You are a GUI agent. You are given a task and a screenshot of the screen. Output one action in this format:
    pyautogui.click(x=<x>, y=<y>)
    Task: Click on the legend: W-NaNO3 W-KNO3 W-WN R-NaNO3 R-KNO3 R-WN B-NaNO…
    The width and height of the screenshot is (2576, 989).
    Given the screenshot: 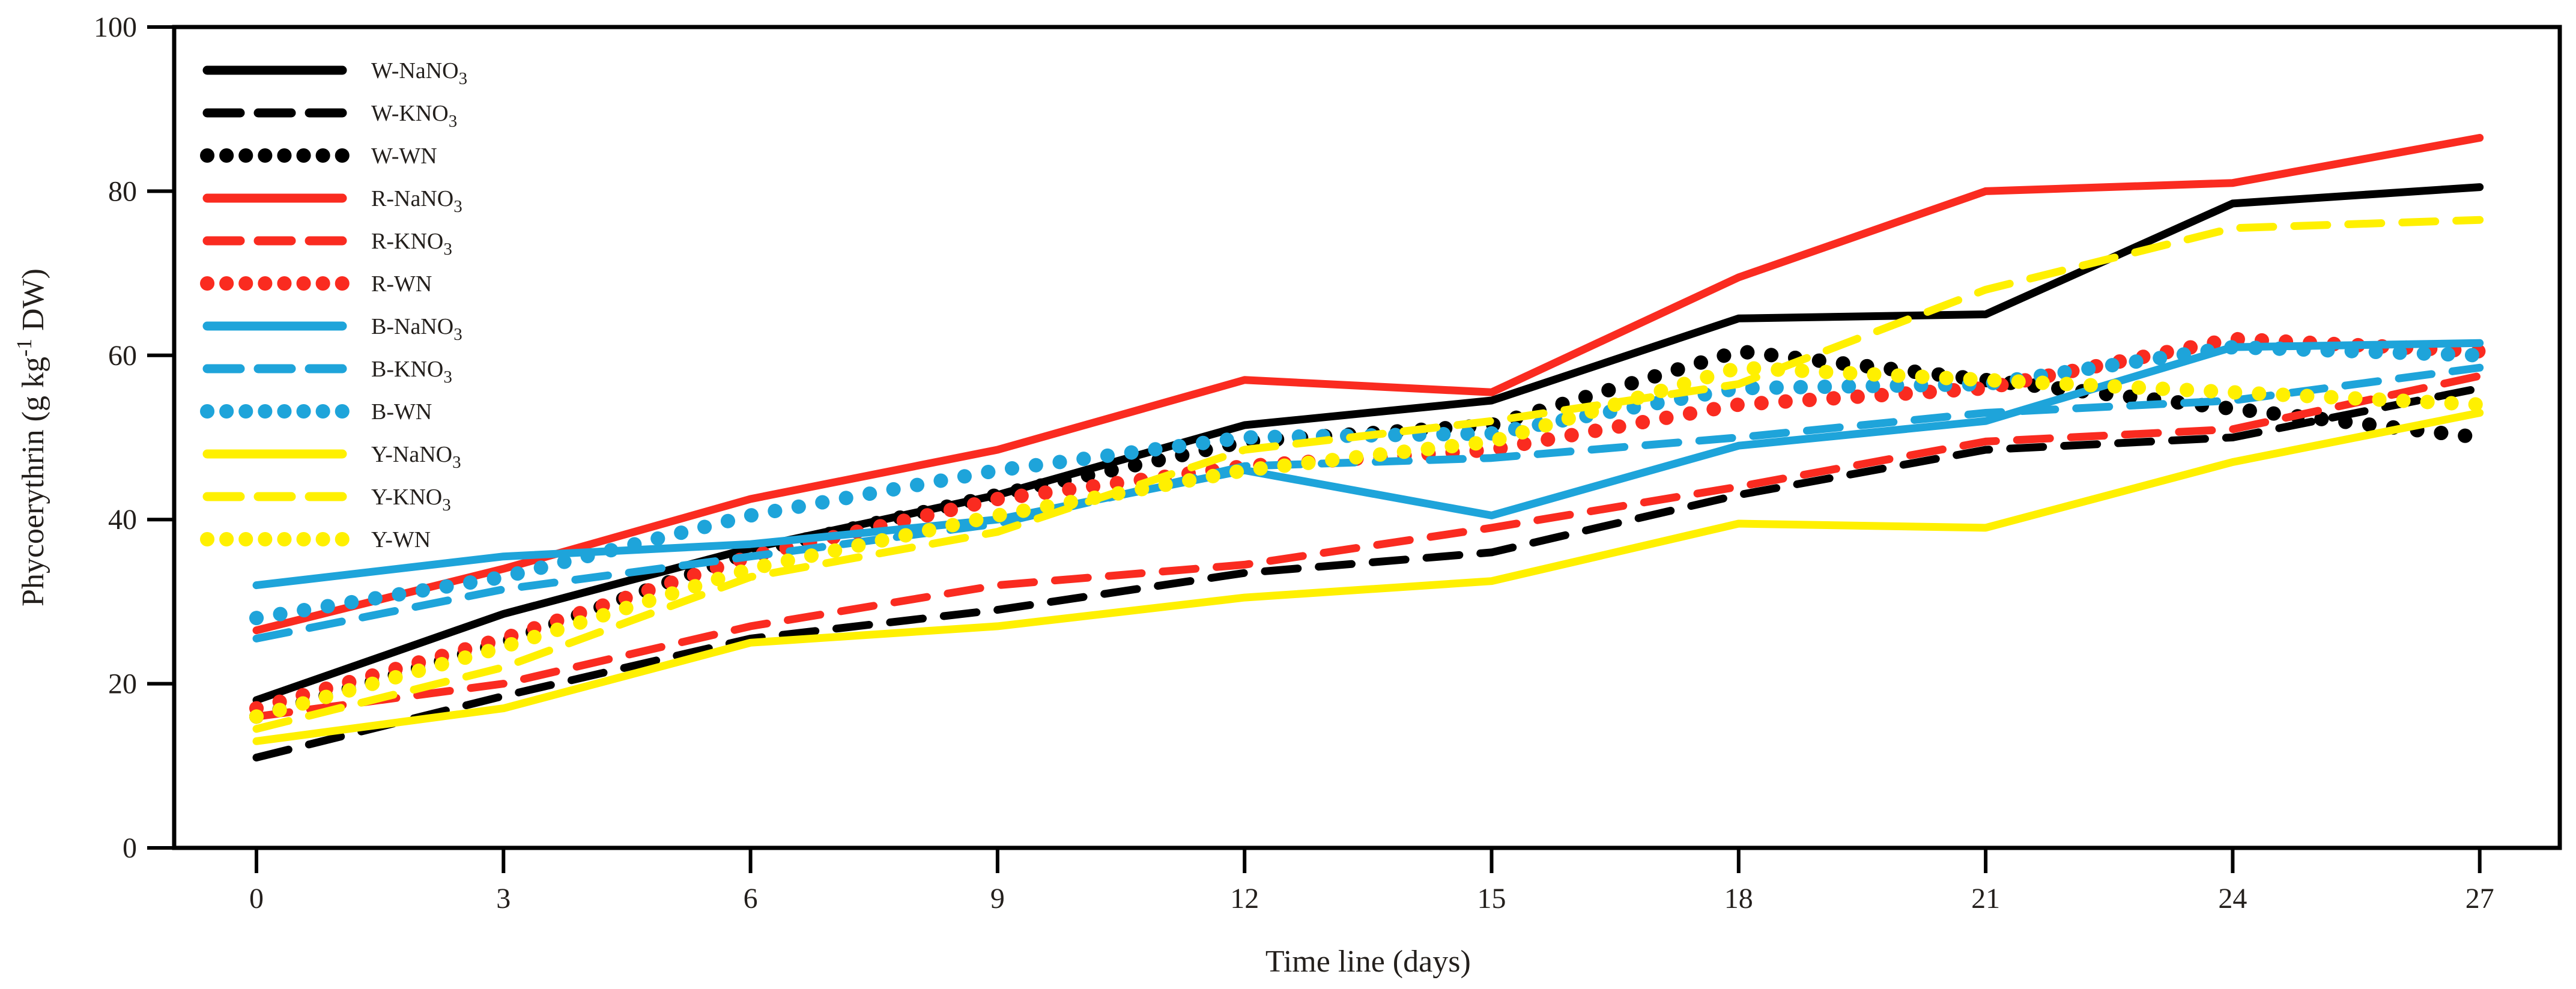 What is the action you would take?
    pyautogui.click(x=333, y=305)
    